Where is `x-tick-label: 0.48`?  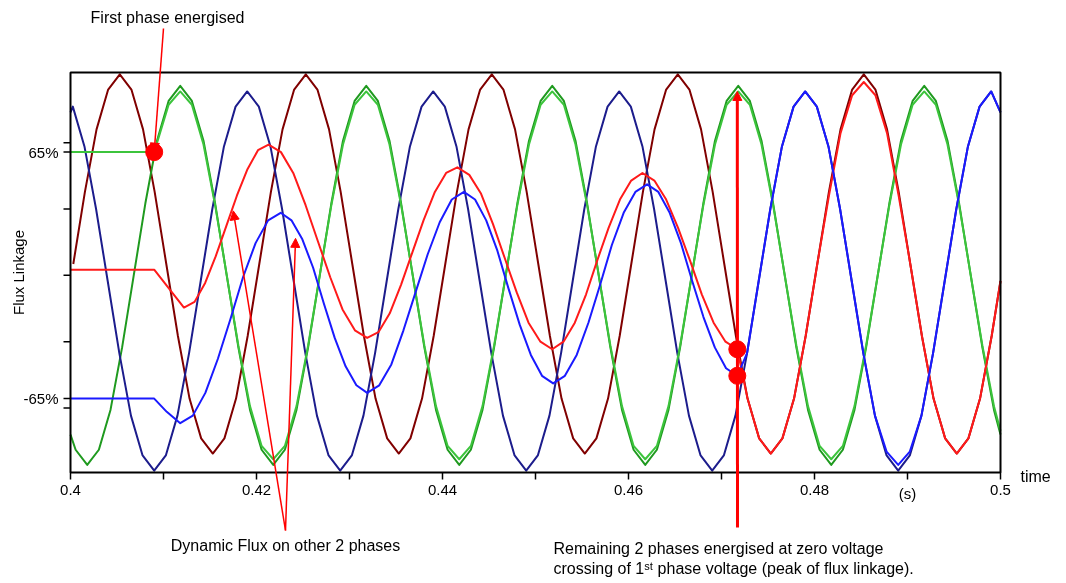
x-tick-label: 0.48 is located at coordinates (814, 489).